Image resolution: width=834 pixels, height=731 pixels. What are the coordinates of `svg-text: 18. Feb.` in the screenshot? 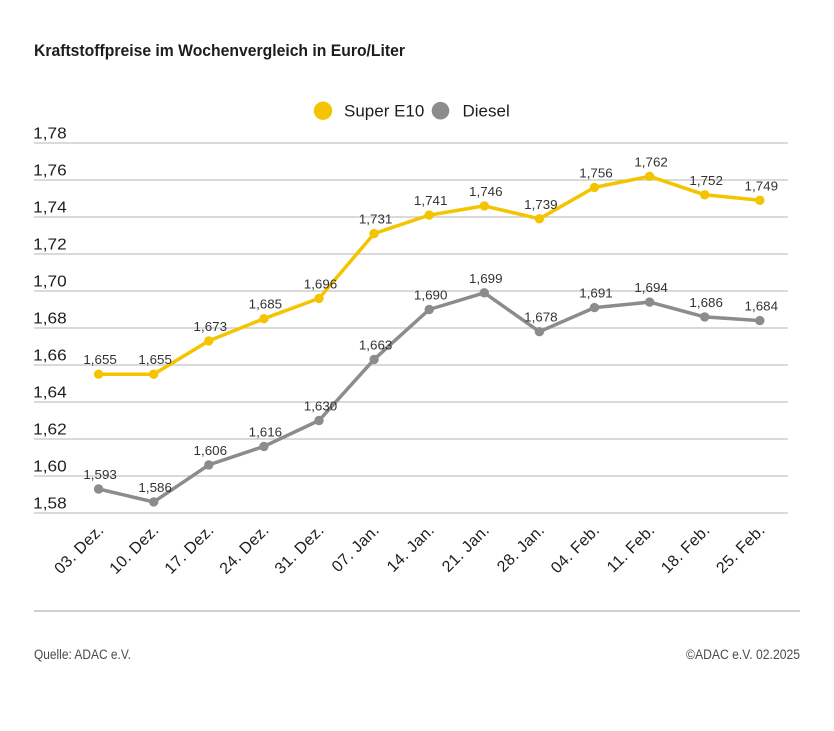 It's located at (685, 549).